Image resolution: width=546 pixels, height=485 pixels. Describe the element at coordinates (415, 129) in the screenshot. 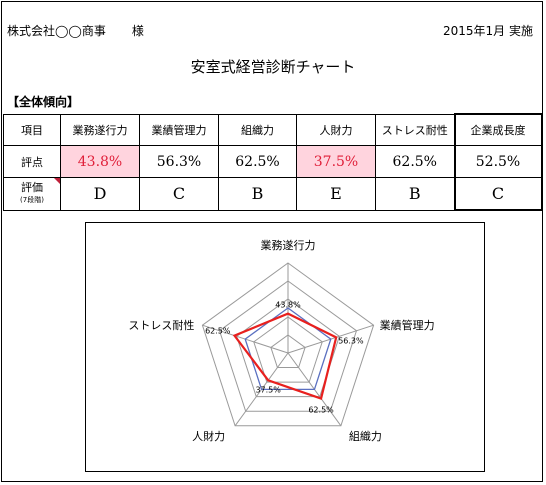

I see `header-cell: ストレス耐性` at that location.